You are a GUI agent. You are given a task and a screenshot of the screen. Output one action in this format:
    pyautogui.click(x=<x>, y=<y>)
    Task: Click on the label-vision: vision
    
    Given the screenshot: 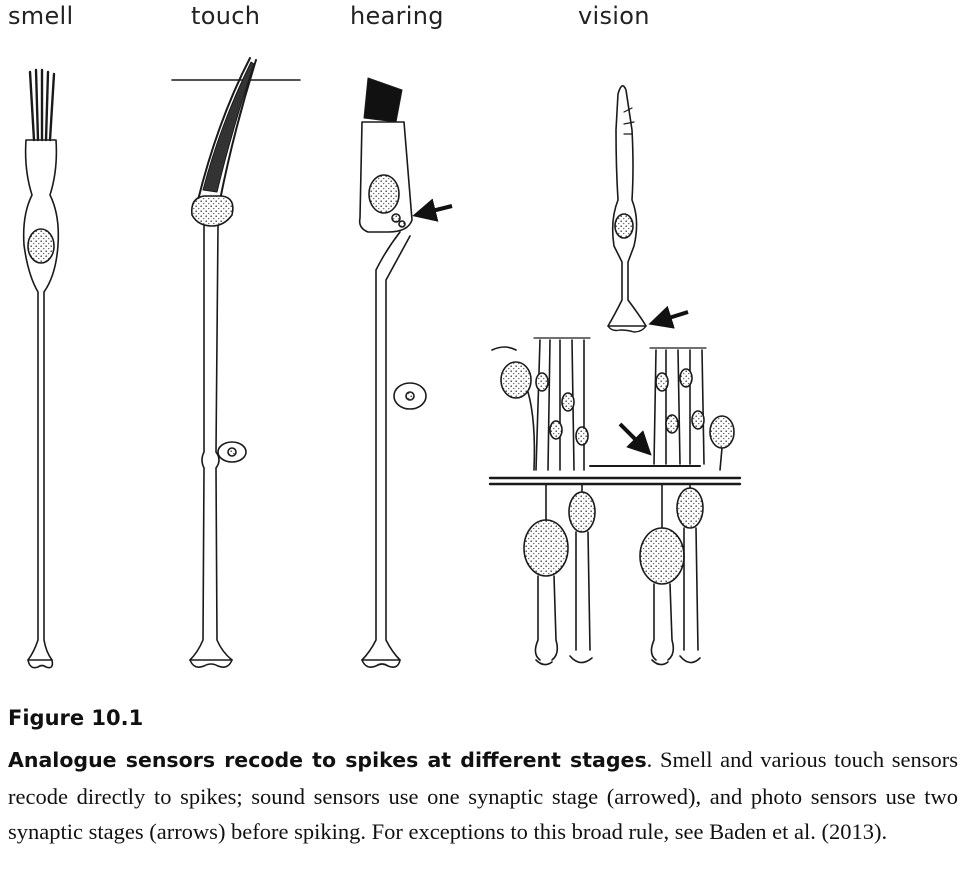 What is the action you would take?
    pyautogui.click(x=614, y=16)
    